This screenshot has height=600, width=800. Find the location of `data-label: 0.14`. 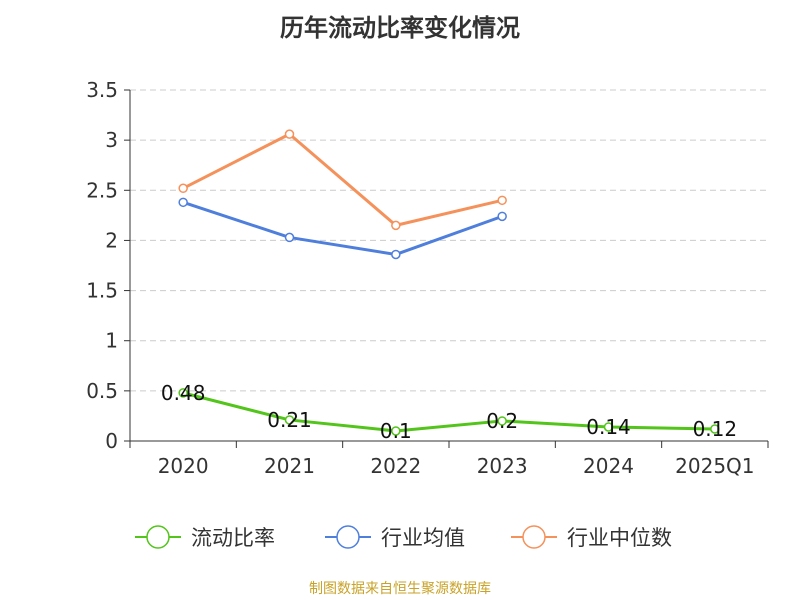

data-label: 0.14 is located at coordinates (608, 427).